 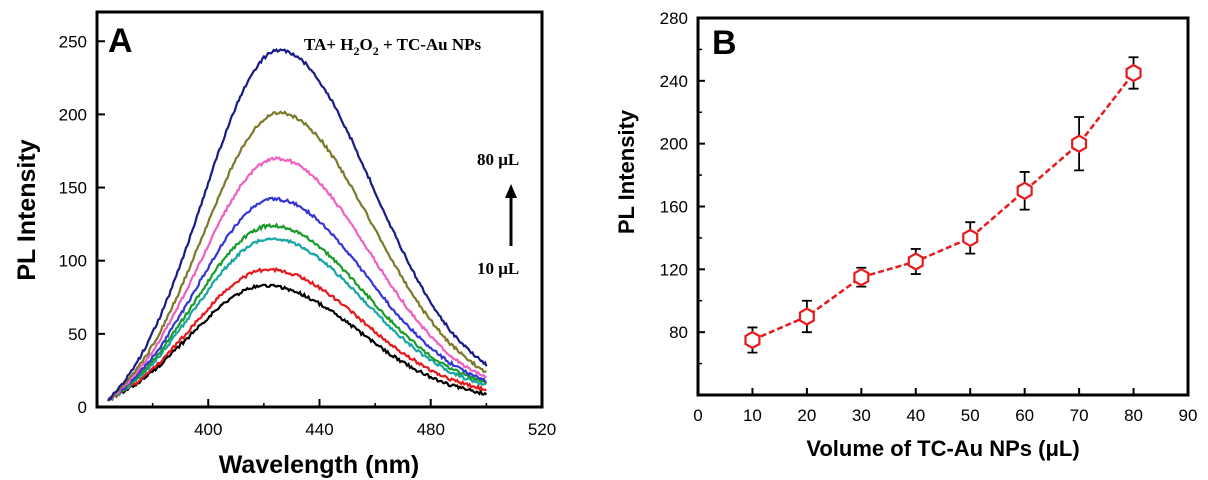 I want to click on panel-b-x-ticks: 0 10 20 30 40 50 60 70 80 90, so click(x=945, y=406).